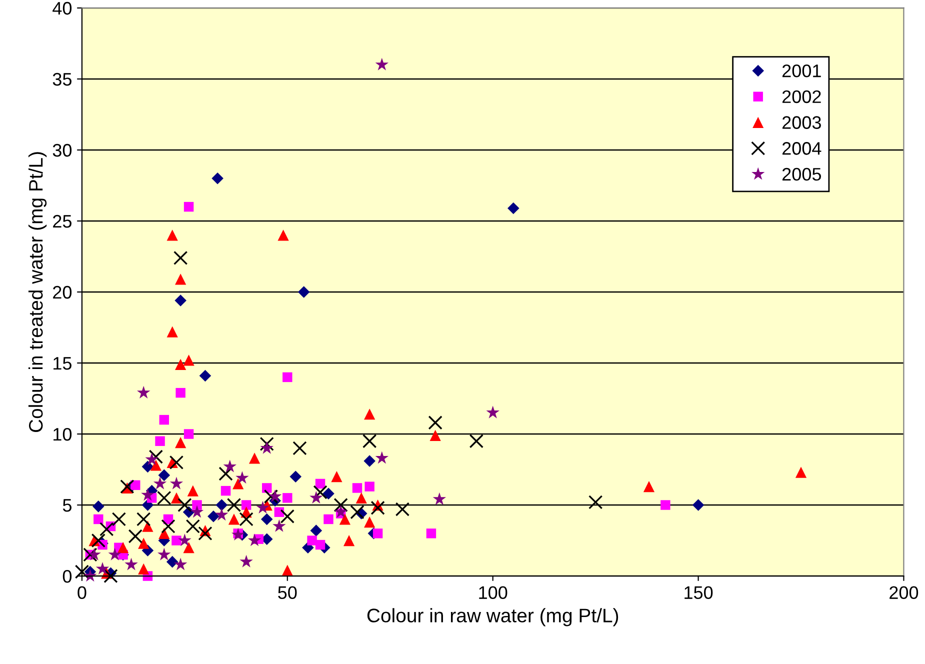 Image resolution: width=925 pixels, height=664 pixels. Describe the element at coordinates (82, 593) in the screenshot. I see `x-tick-label: 0` at that location.